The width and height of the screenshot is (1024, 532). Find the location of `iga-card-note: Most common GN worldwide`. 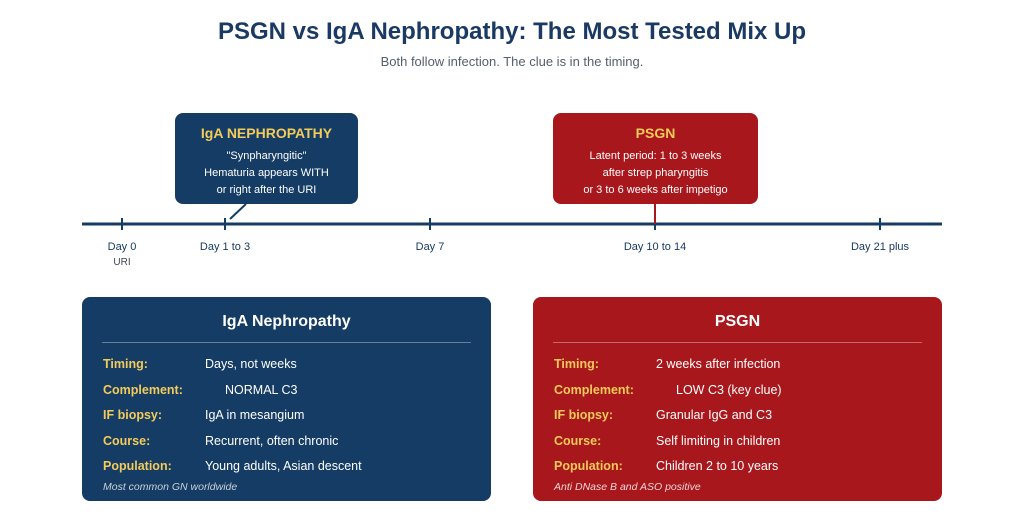

iga-card-note: Most common GN worldwide is located at coordinates (170, 487).